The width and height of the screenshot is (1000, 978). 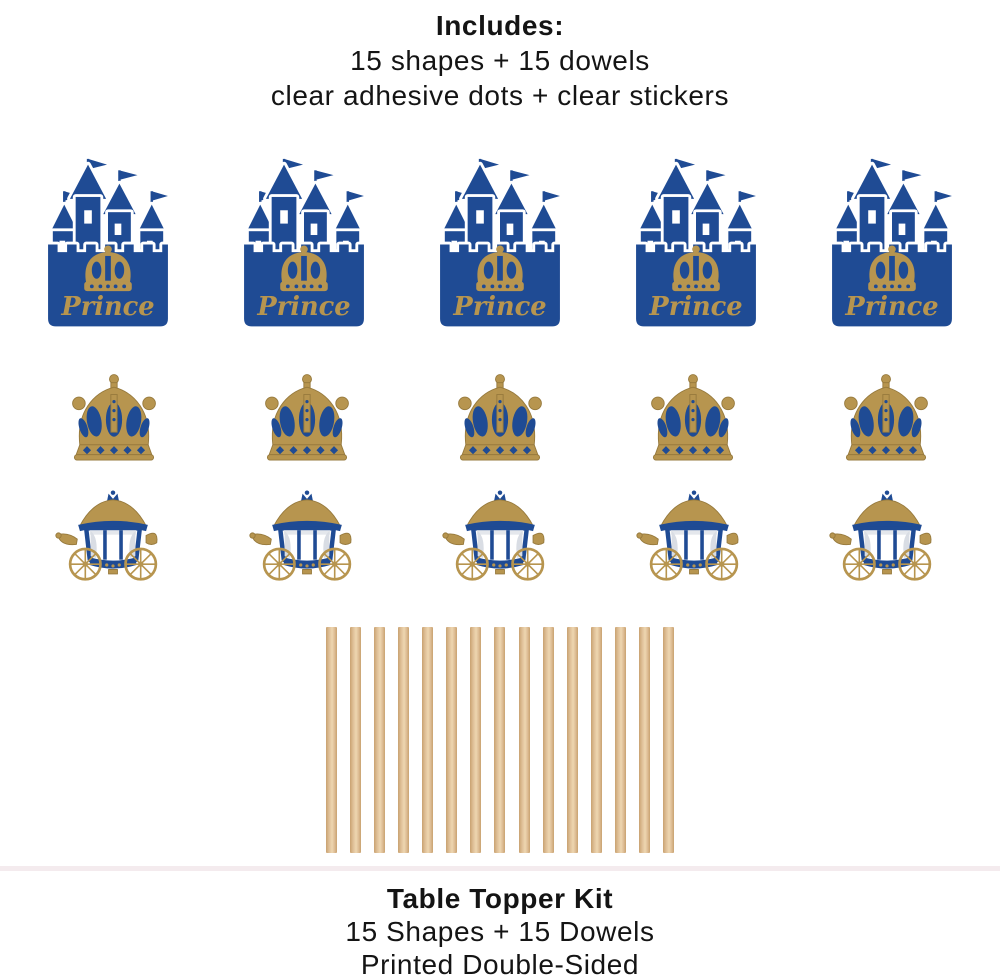 I want to click on dowel-group, so click(x=500, y=740).